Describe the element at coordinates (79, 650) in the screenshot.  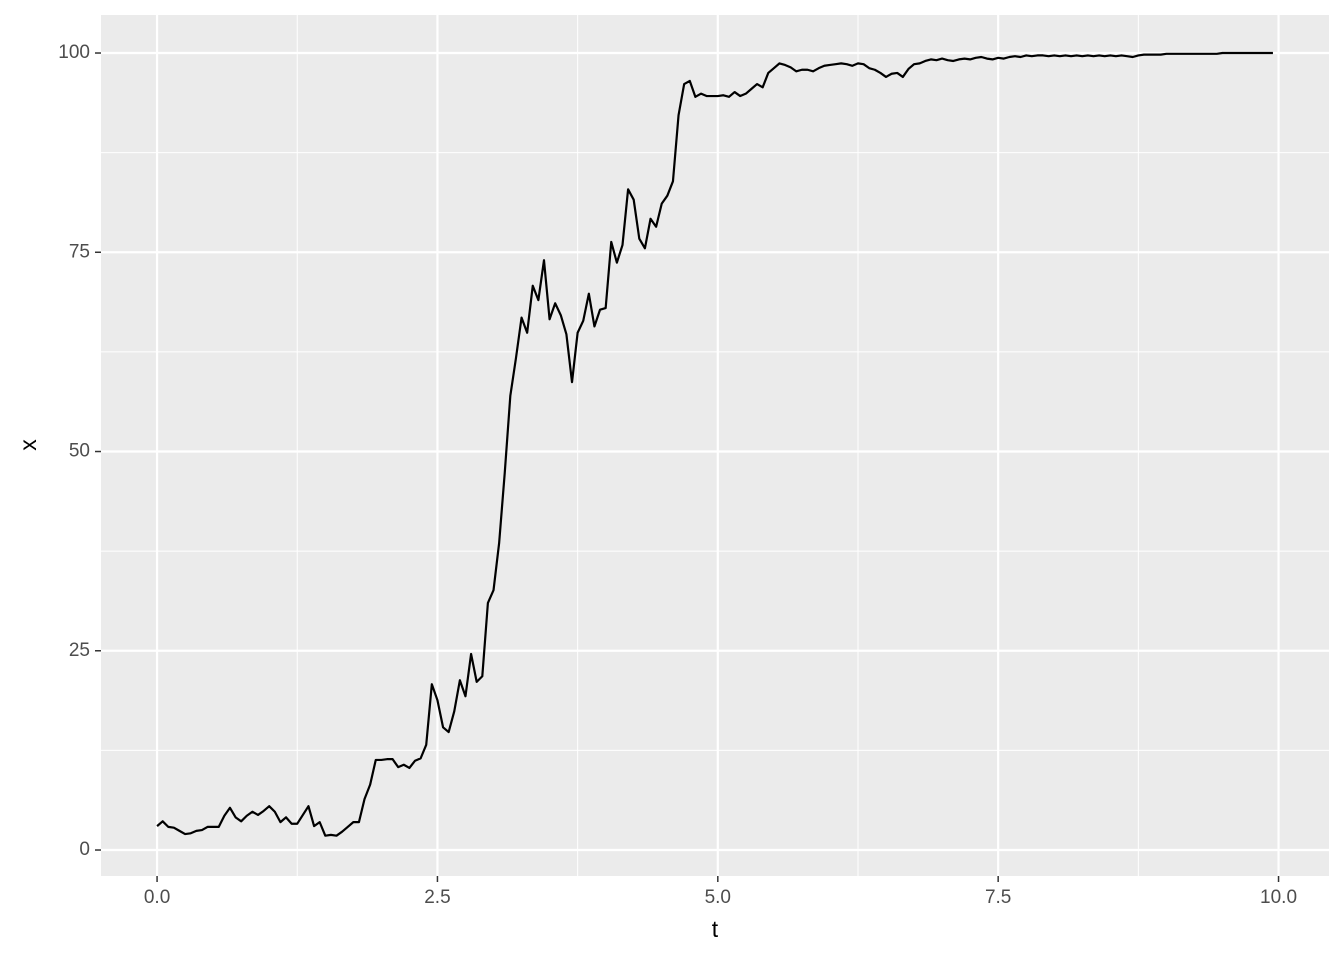
I see `y-tick-label: 25` at that location.